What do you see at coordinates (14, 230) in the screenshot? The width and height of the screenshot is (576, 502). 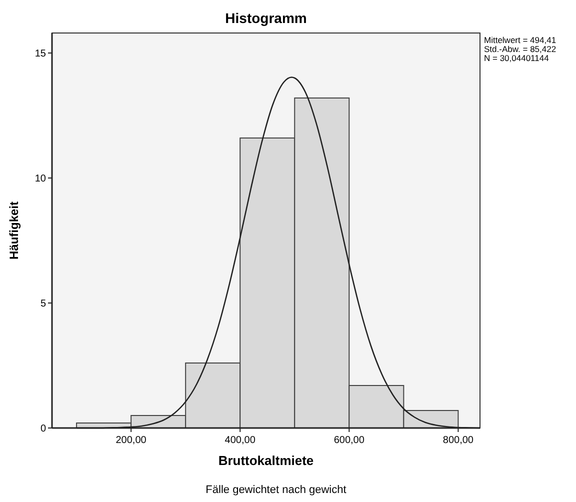 I see `y-axis-title: Häufigkeit` at bounding box center [14, 230].